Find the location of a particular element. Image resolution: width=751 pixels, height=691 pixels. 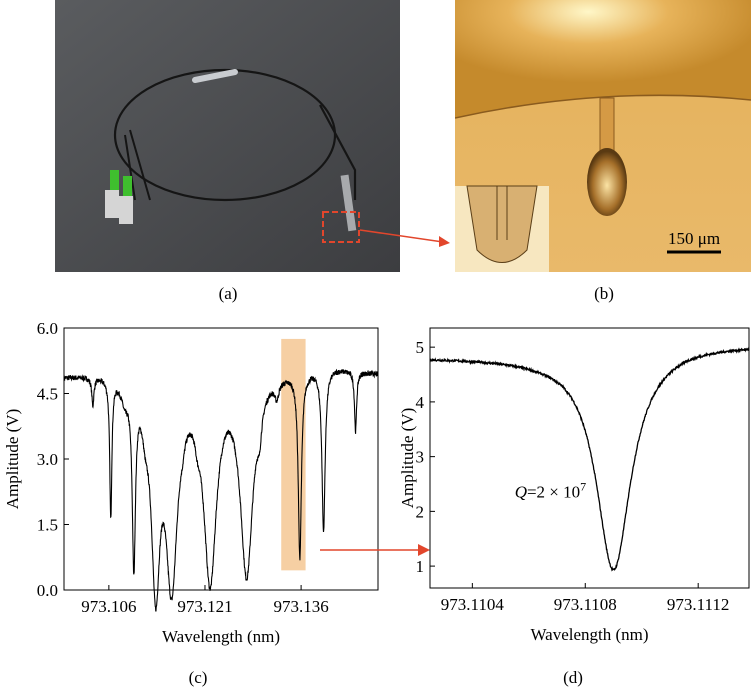

y-tick-label: 3 is located at coordinates (420, 457).